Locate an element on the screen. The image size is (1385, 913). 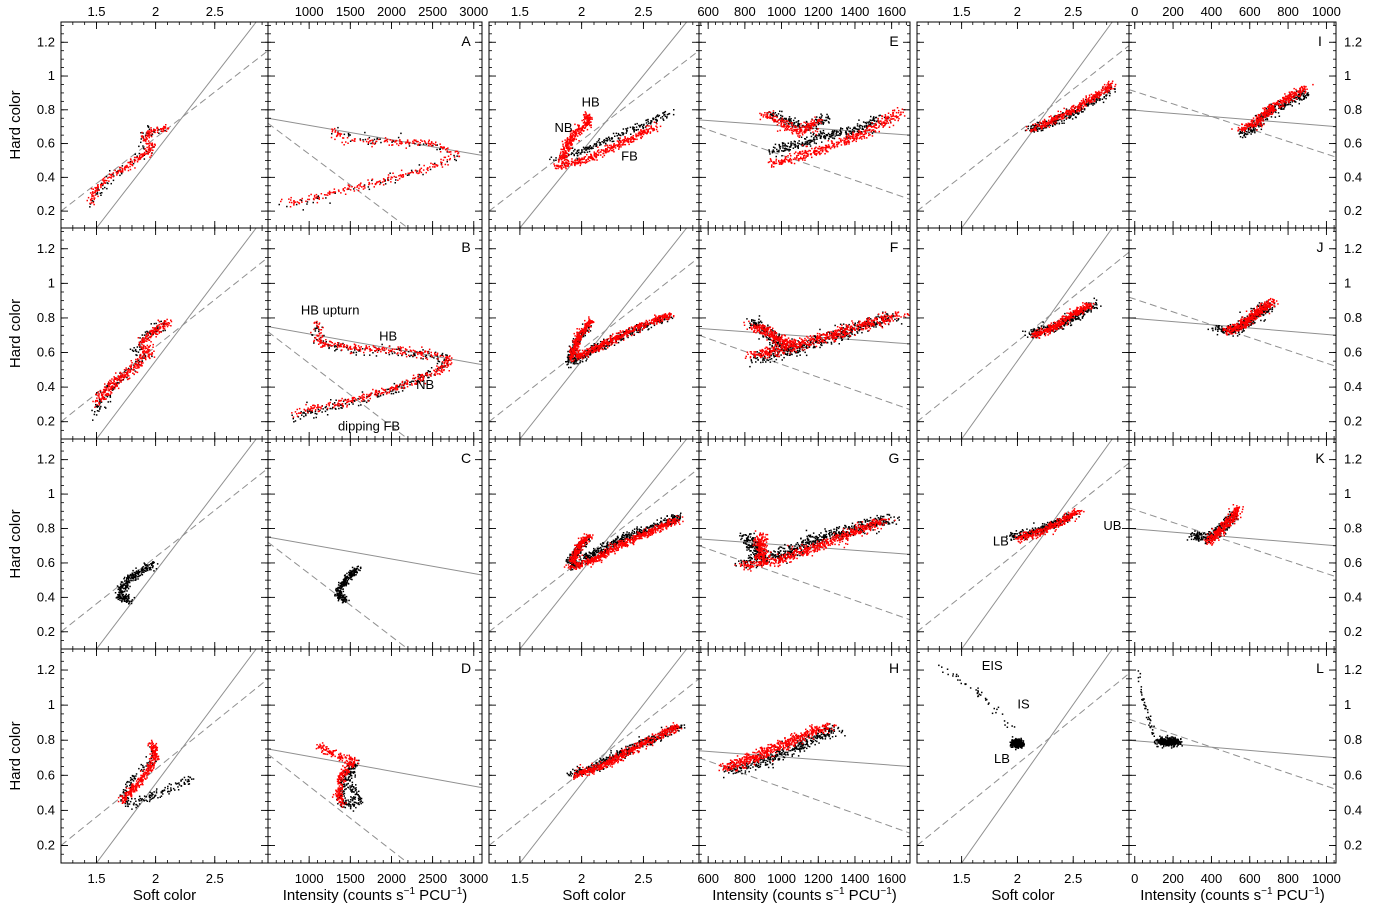
y-tick-label-left: 1 is located at coordinates (51, 75).